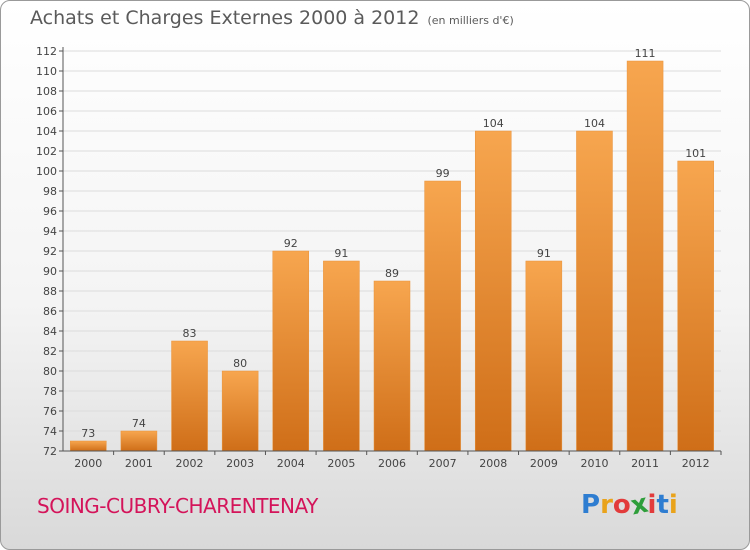 This screenshot has width=750, height=550. What do you see at coordinates (662, 505) in the screenshot?
I see `logo-letter: t` at bounding box center [662, 505].